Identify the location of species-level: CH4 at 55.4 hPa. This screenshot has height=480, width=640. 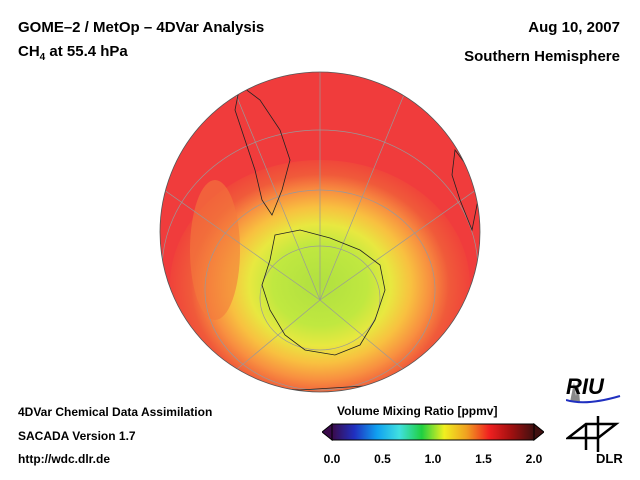
(73, 53).